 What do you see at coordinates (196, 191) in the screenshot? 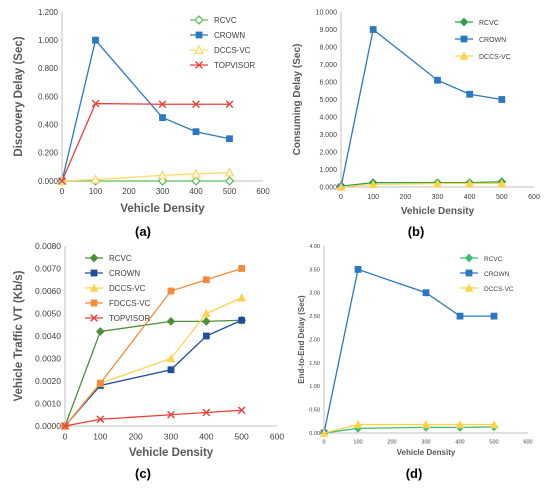
I see `x-tick-label: 400` at bounding box center [196, 191].